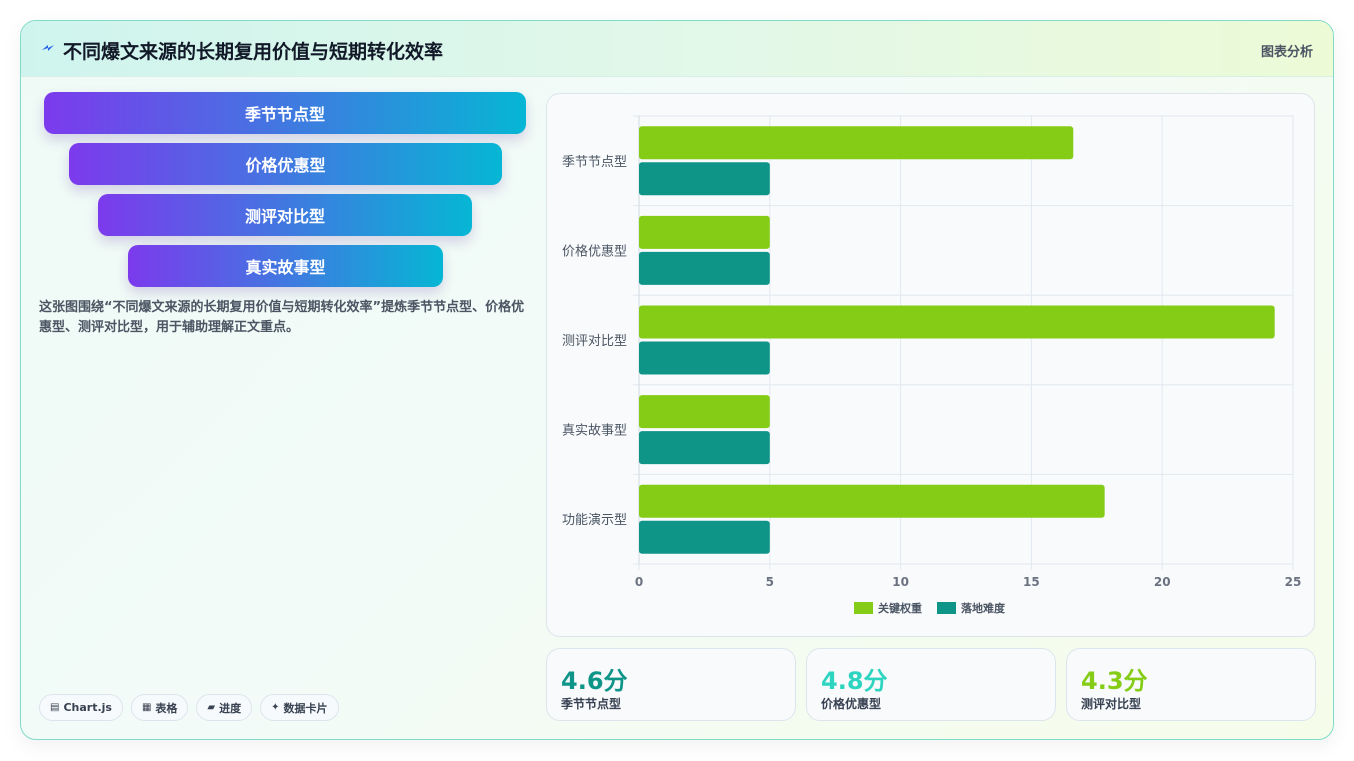 This screenshot has width=1354, height=761. Describe the element at coordinates (253, 52) in the screenshot. I see `page-title: 不同爆文来源的长期复用价值与短期转化效率` at that location.